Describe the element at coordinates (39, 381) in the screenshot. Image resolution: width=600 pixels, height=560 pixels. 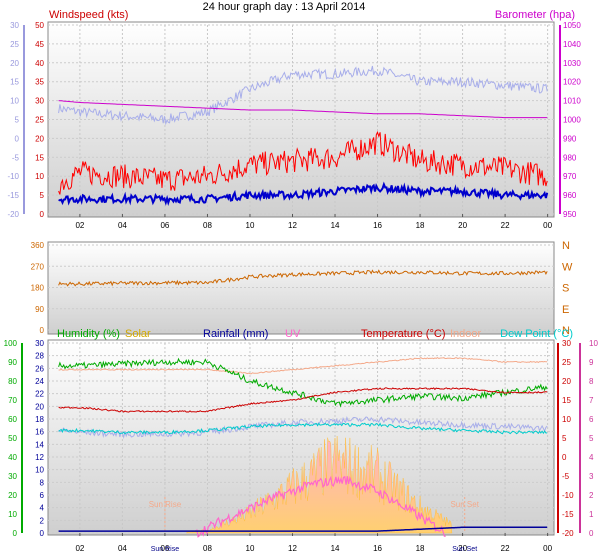
I see `rainfall-tick-label: 24` at that location.